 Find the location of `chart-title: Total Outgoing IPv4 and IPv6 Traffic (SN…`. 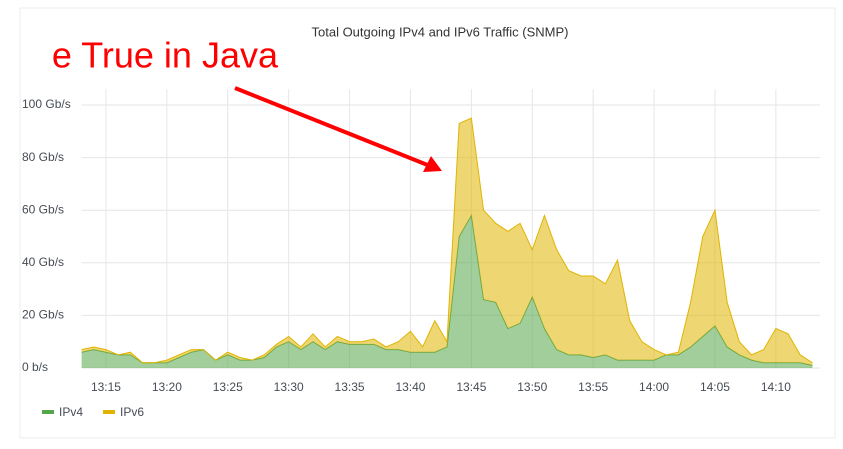

chart-title: Total Outgoing IPv4 and IPv6 Traffic (SN… is located at coordinates (440, 31).